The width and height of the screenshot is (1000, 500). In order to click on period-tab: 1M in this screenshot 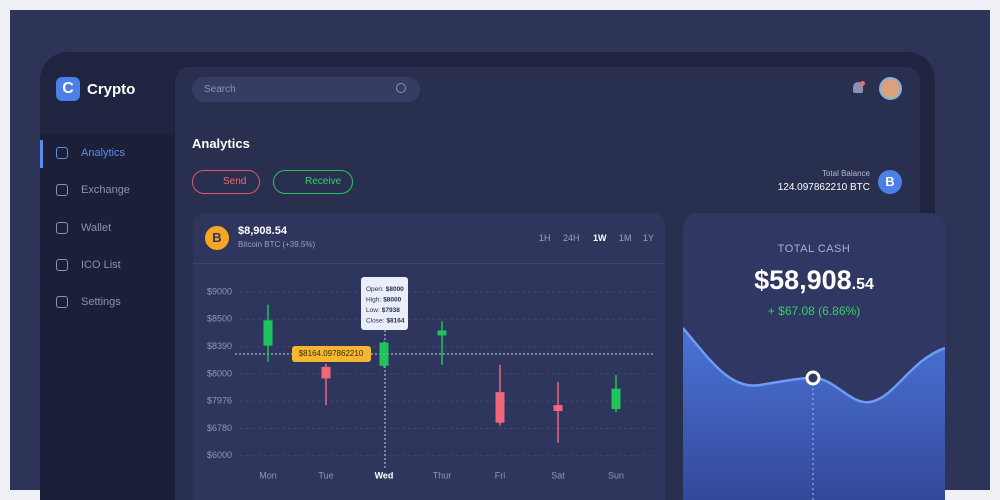, I will do `click(625, 238)`.